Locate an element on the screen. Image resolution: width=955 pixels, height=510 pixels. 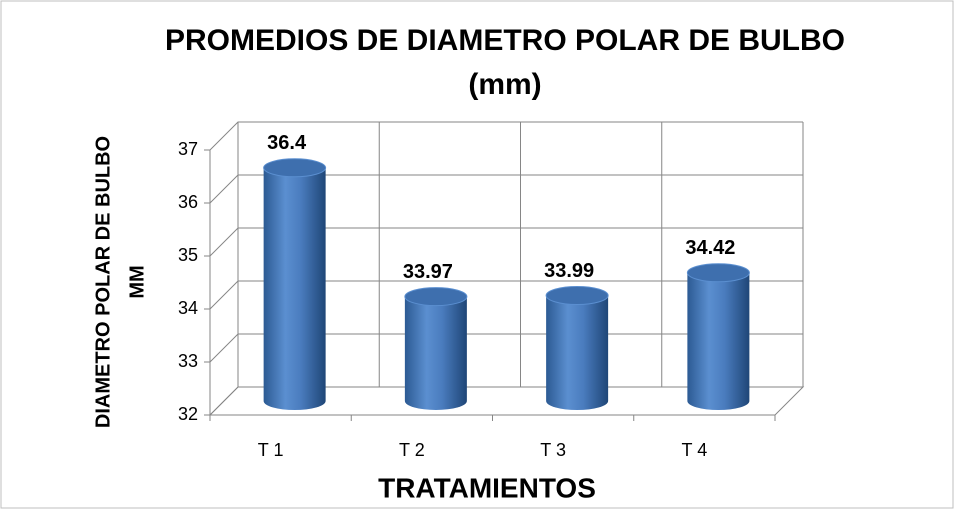
data-label: 33.97 is located at coordinates (428, 272).